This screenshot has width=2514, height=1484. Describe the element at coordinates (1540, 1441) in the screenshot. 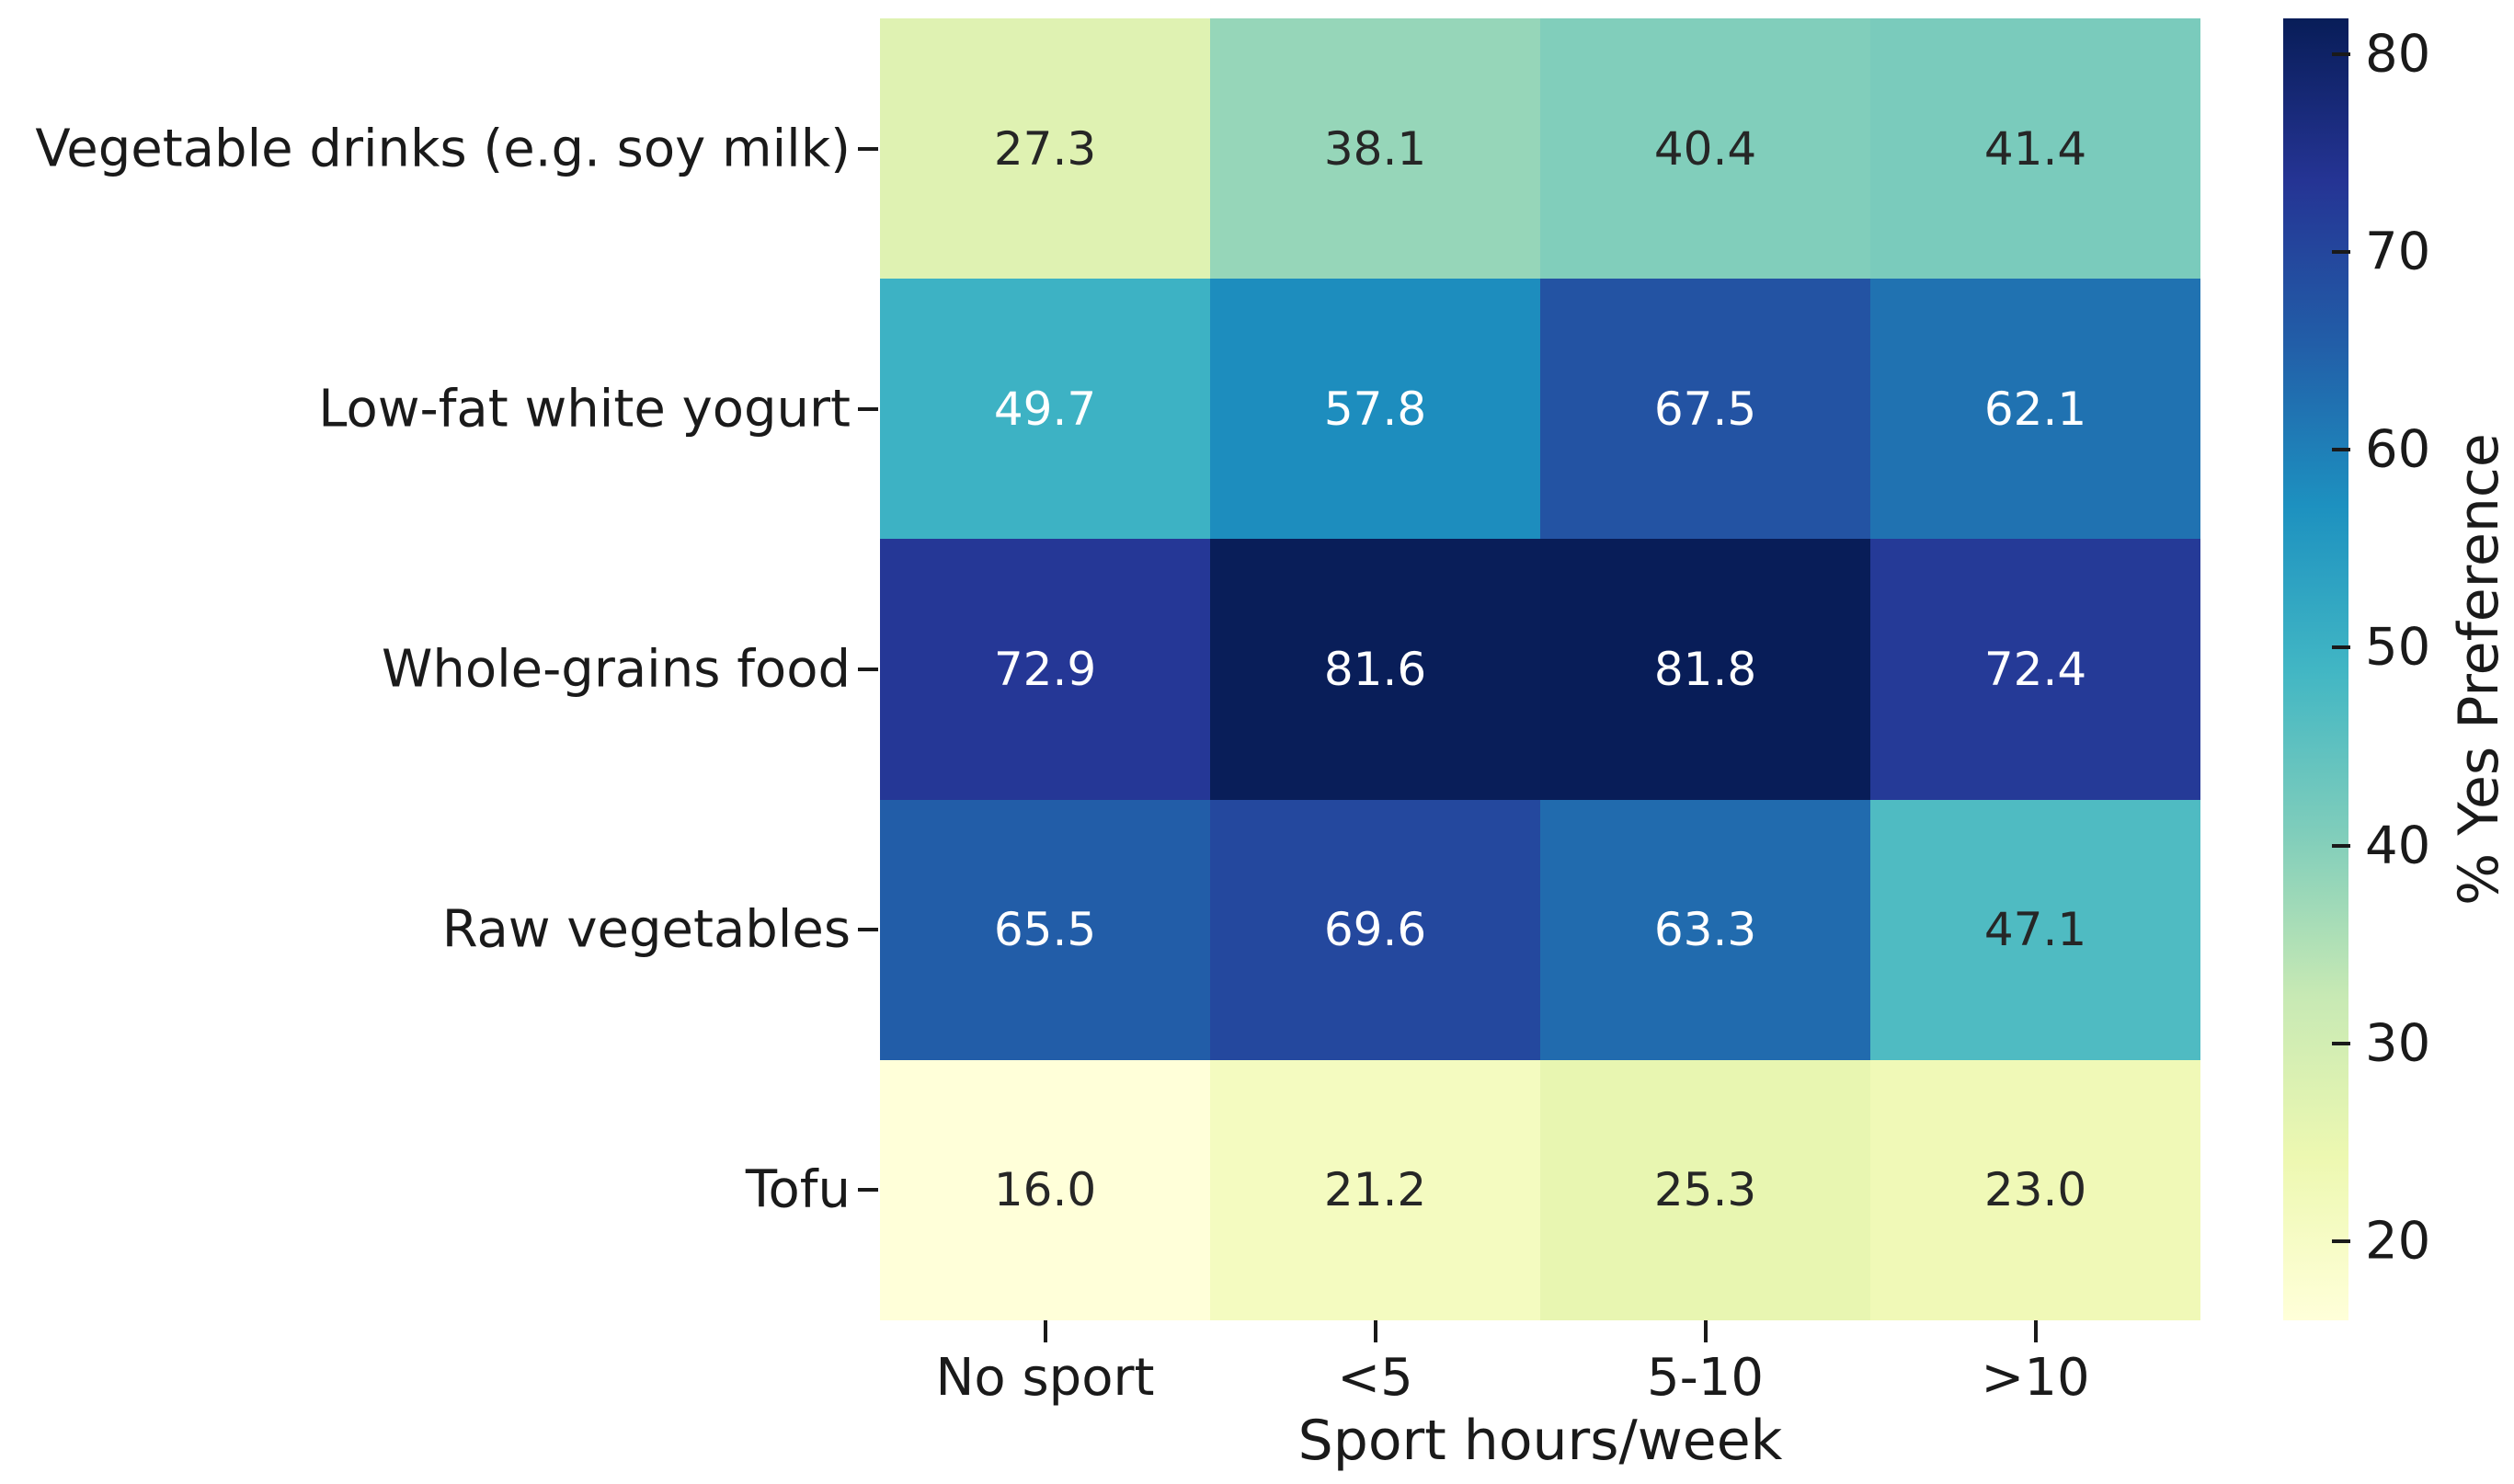

I see `x-axis-title: Sport hours/week` at that location.